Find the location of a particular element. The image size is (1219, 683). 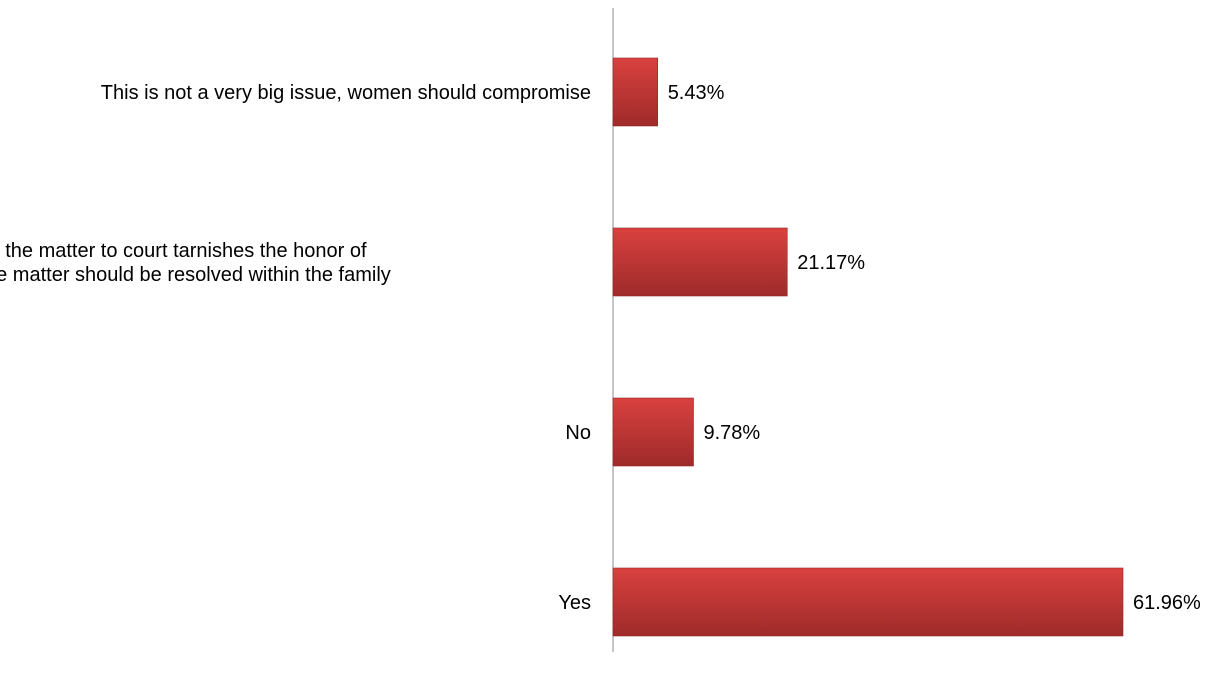

value-label-0: 5.43% is located at coordinates (696, 93).